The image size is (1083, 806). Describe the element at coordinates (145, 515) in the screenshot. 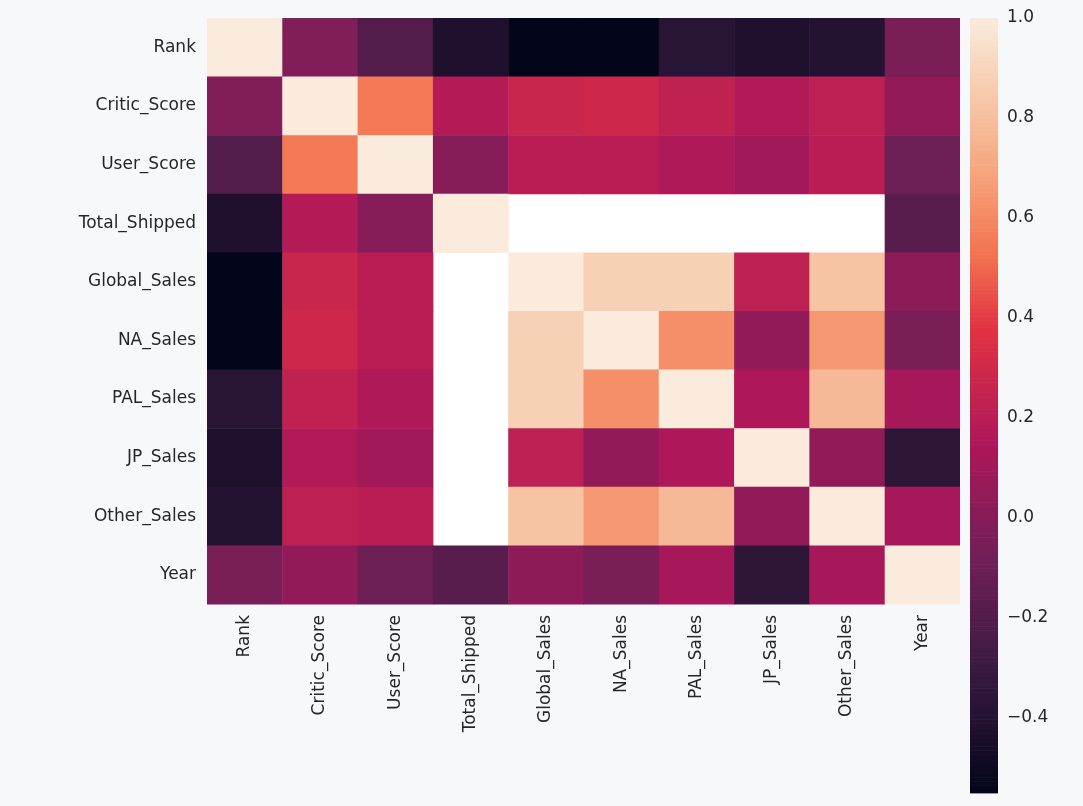

I see `y-tick-label: Other_Sales` at that location.